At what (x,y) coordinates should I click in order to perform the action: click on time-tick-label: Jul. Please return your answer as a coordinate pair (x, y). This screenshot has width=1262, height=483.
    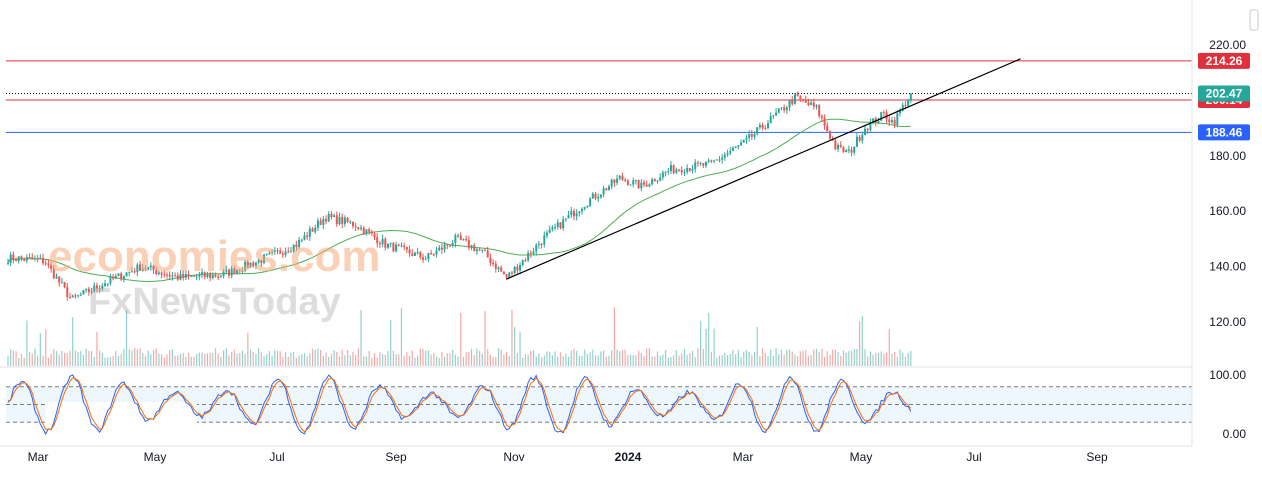
    Looking at the image, I should click on (973, 457).